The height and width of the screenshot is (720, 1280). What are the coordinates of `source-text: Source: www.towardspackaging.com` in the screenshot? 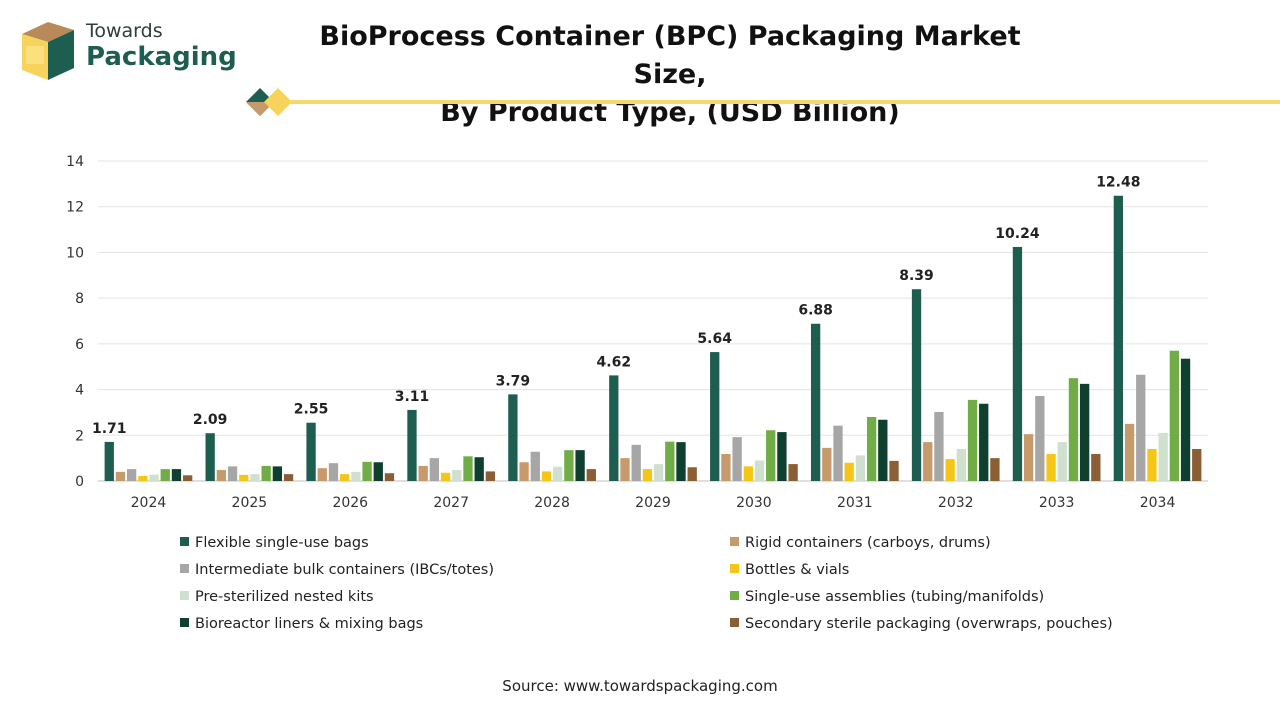 It's located at (640, 686).